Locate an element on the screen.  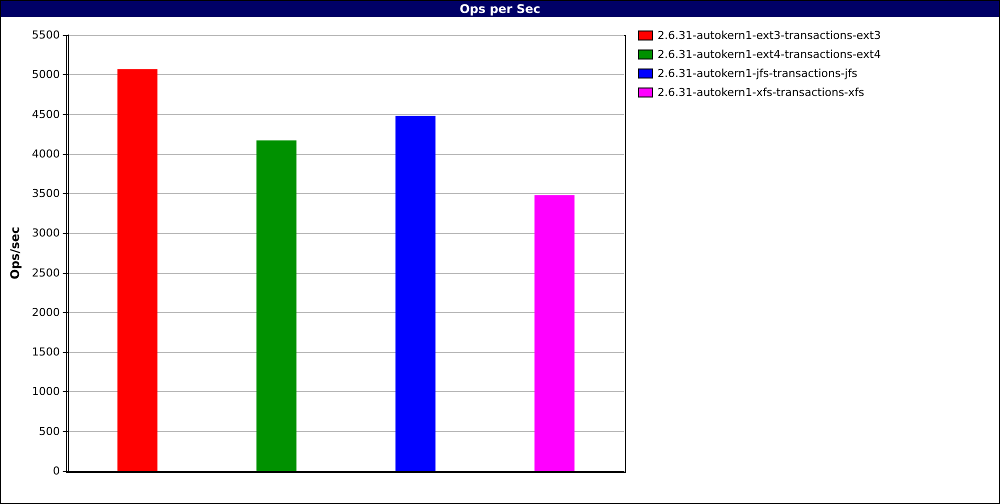
y-tick-label: 1000 is located at coordinates (46, 391).